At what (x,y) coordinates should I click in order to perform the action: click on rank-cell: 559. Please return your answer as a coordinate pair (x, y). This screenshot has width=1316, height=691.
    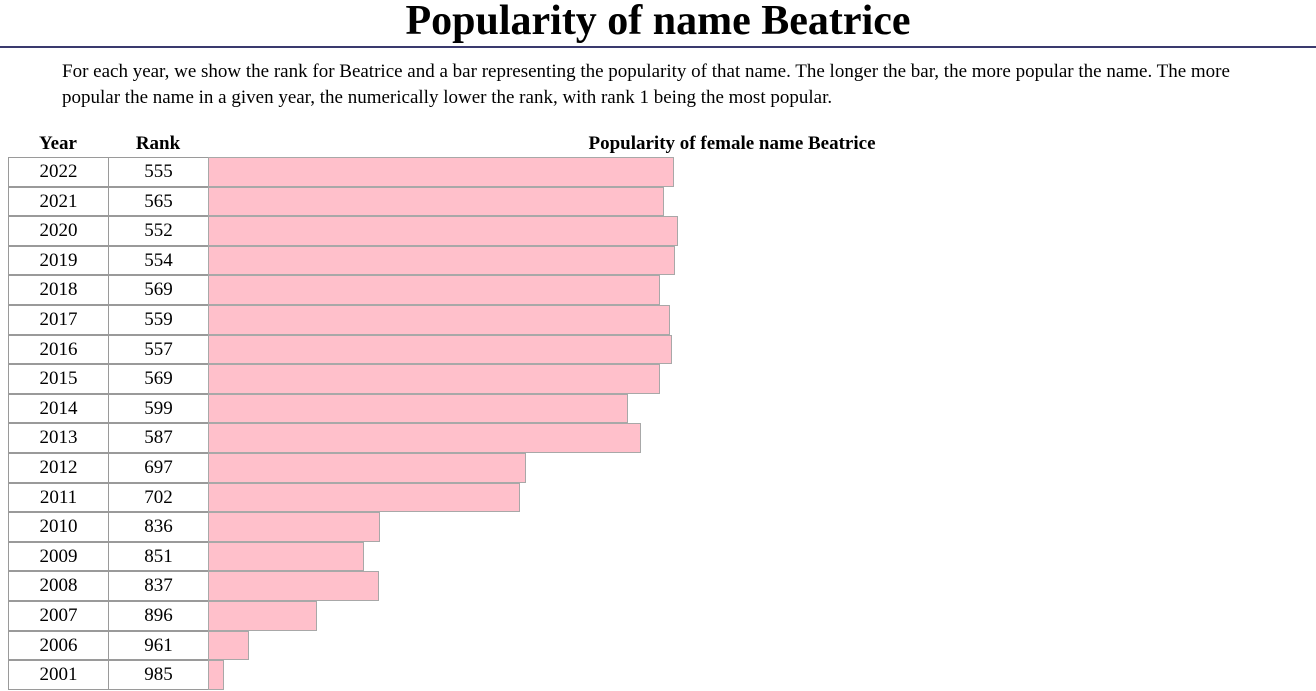
    Looking at the image, I should click on (158, 319).